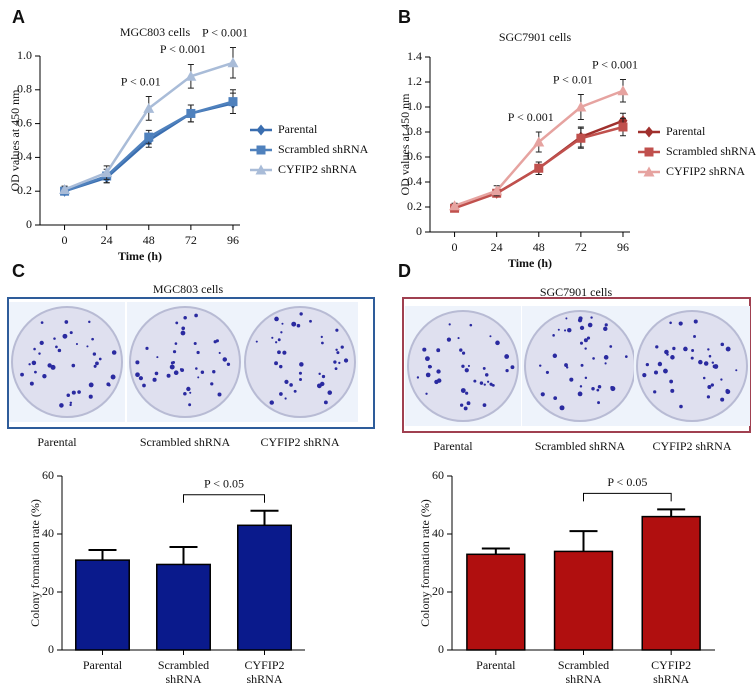 The height and width of the screenshot is (689, 756). What do you see at coordinates (414, 106) in the screenshot?
I see `y-tick-label: 1.0` at bounding box center [414, 106].